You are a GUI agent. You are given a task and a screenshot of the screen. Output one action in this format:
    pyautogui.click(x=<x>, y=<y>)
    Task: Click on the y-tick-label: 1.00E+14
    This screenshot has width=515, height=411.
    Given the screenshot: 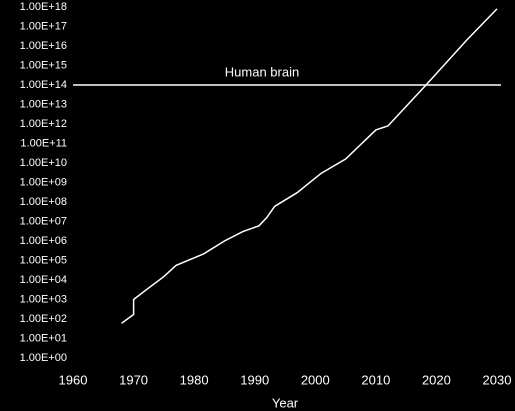 What is the action you would take?
    pyautogui.click(x=43, y=85)
    